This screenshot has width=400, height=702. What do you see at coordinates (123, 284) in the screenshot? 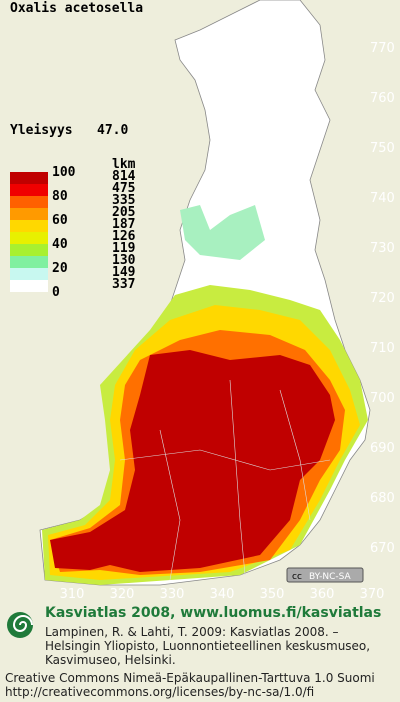
I see `count-value: 337` at bounding box center [123, 284].